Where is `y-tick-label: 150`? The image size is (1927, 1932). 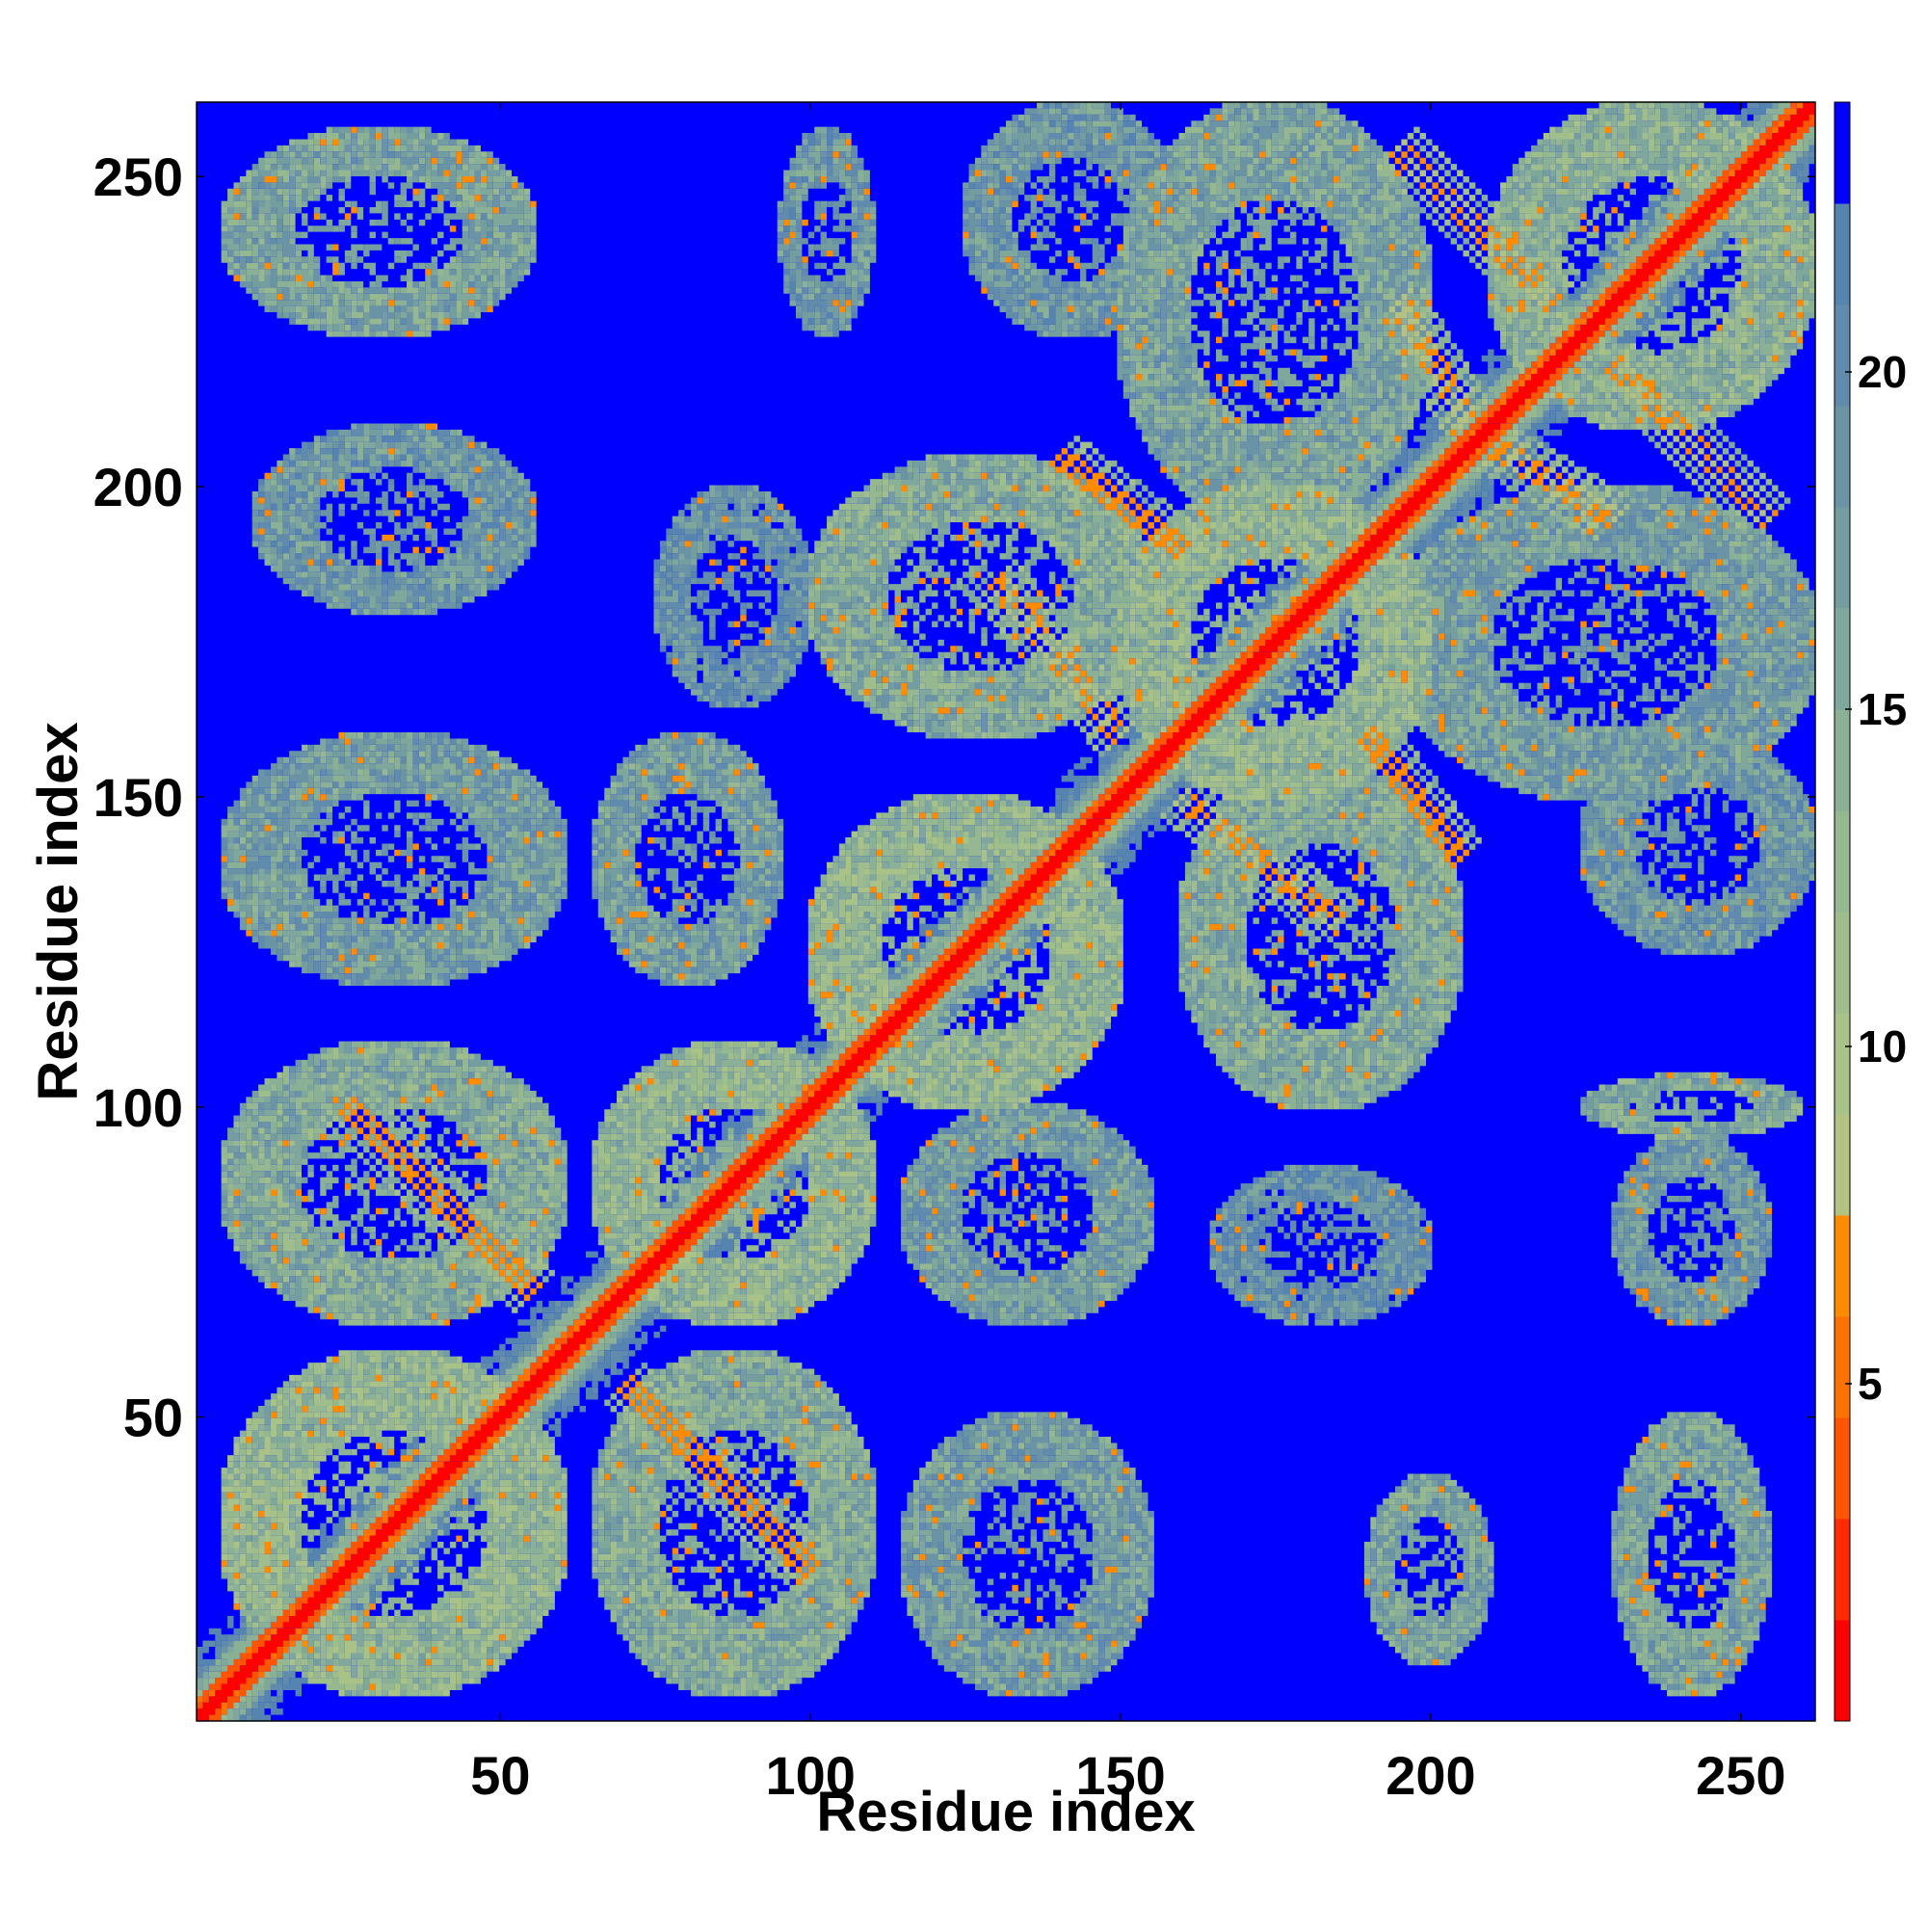 y-tick-label: 150 is located at coordinates (138, 797).